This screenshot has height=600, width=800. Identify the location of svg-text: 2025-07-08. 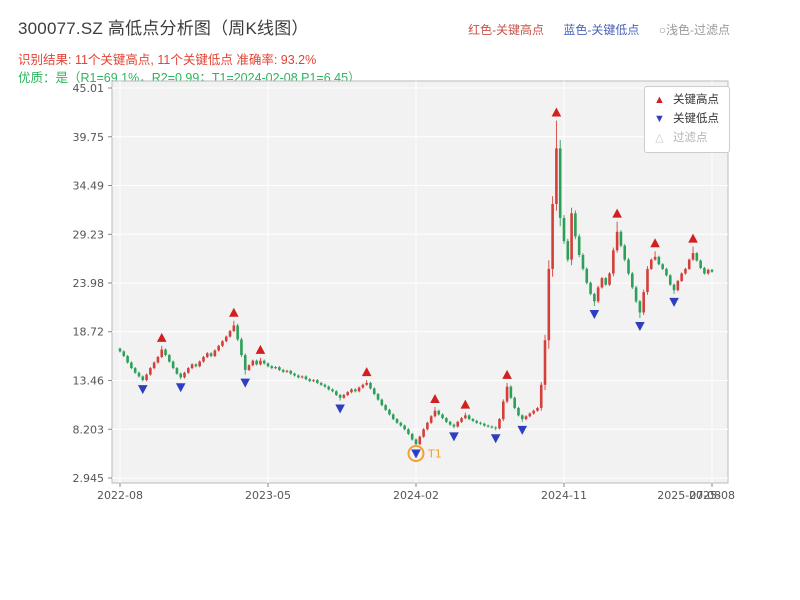
(689, 495).